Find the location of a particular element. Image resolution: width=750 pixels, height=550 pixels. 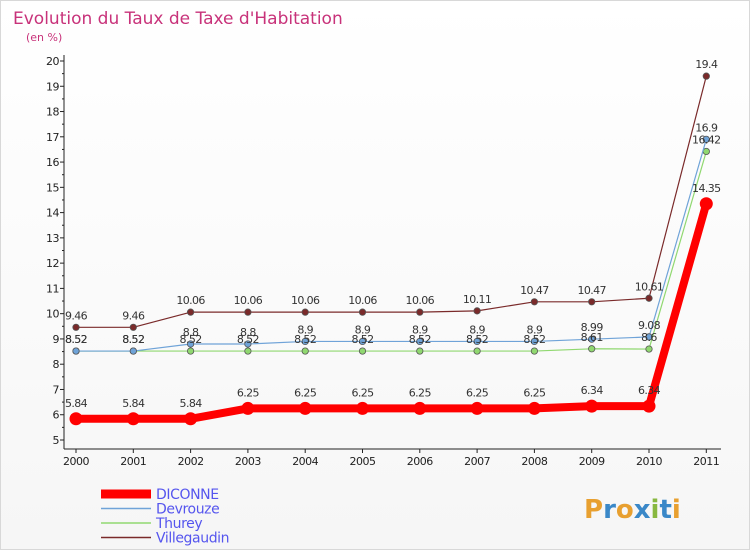

logo-letter: P is located at coordinates (593, 510).